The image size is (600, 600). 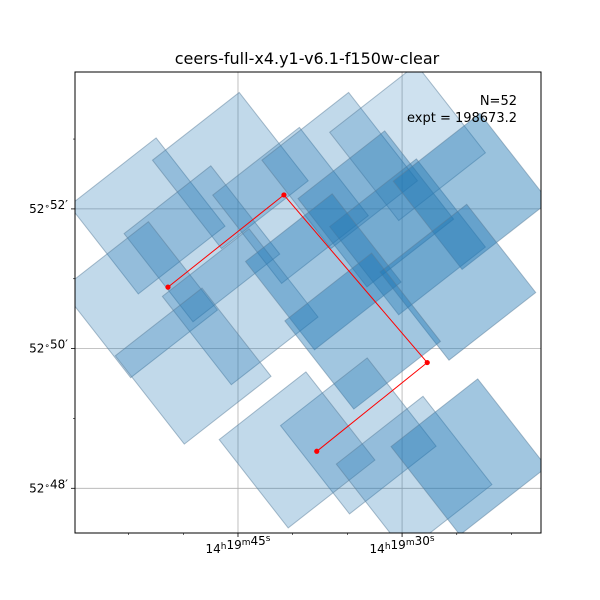 What do you see at coordinates (498, 101) in the screenshot?
I see `annotation-count: N=52` at bounding box center [498, 101].